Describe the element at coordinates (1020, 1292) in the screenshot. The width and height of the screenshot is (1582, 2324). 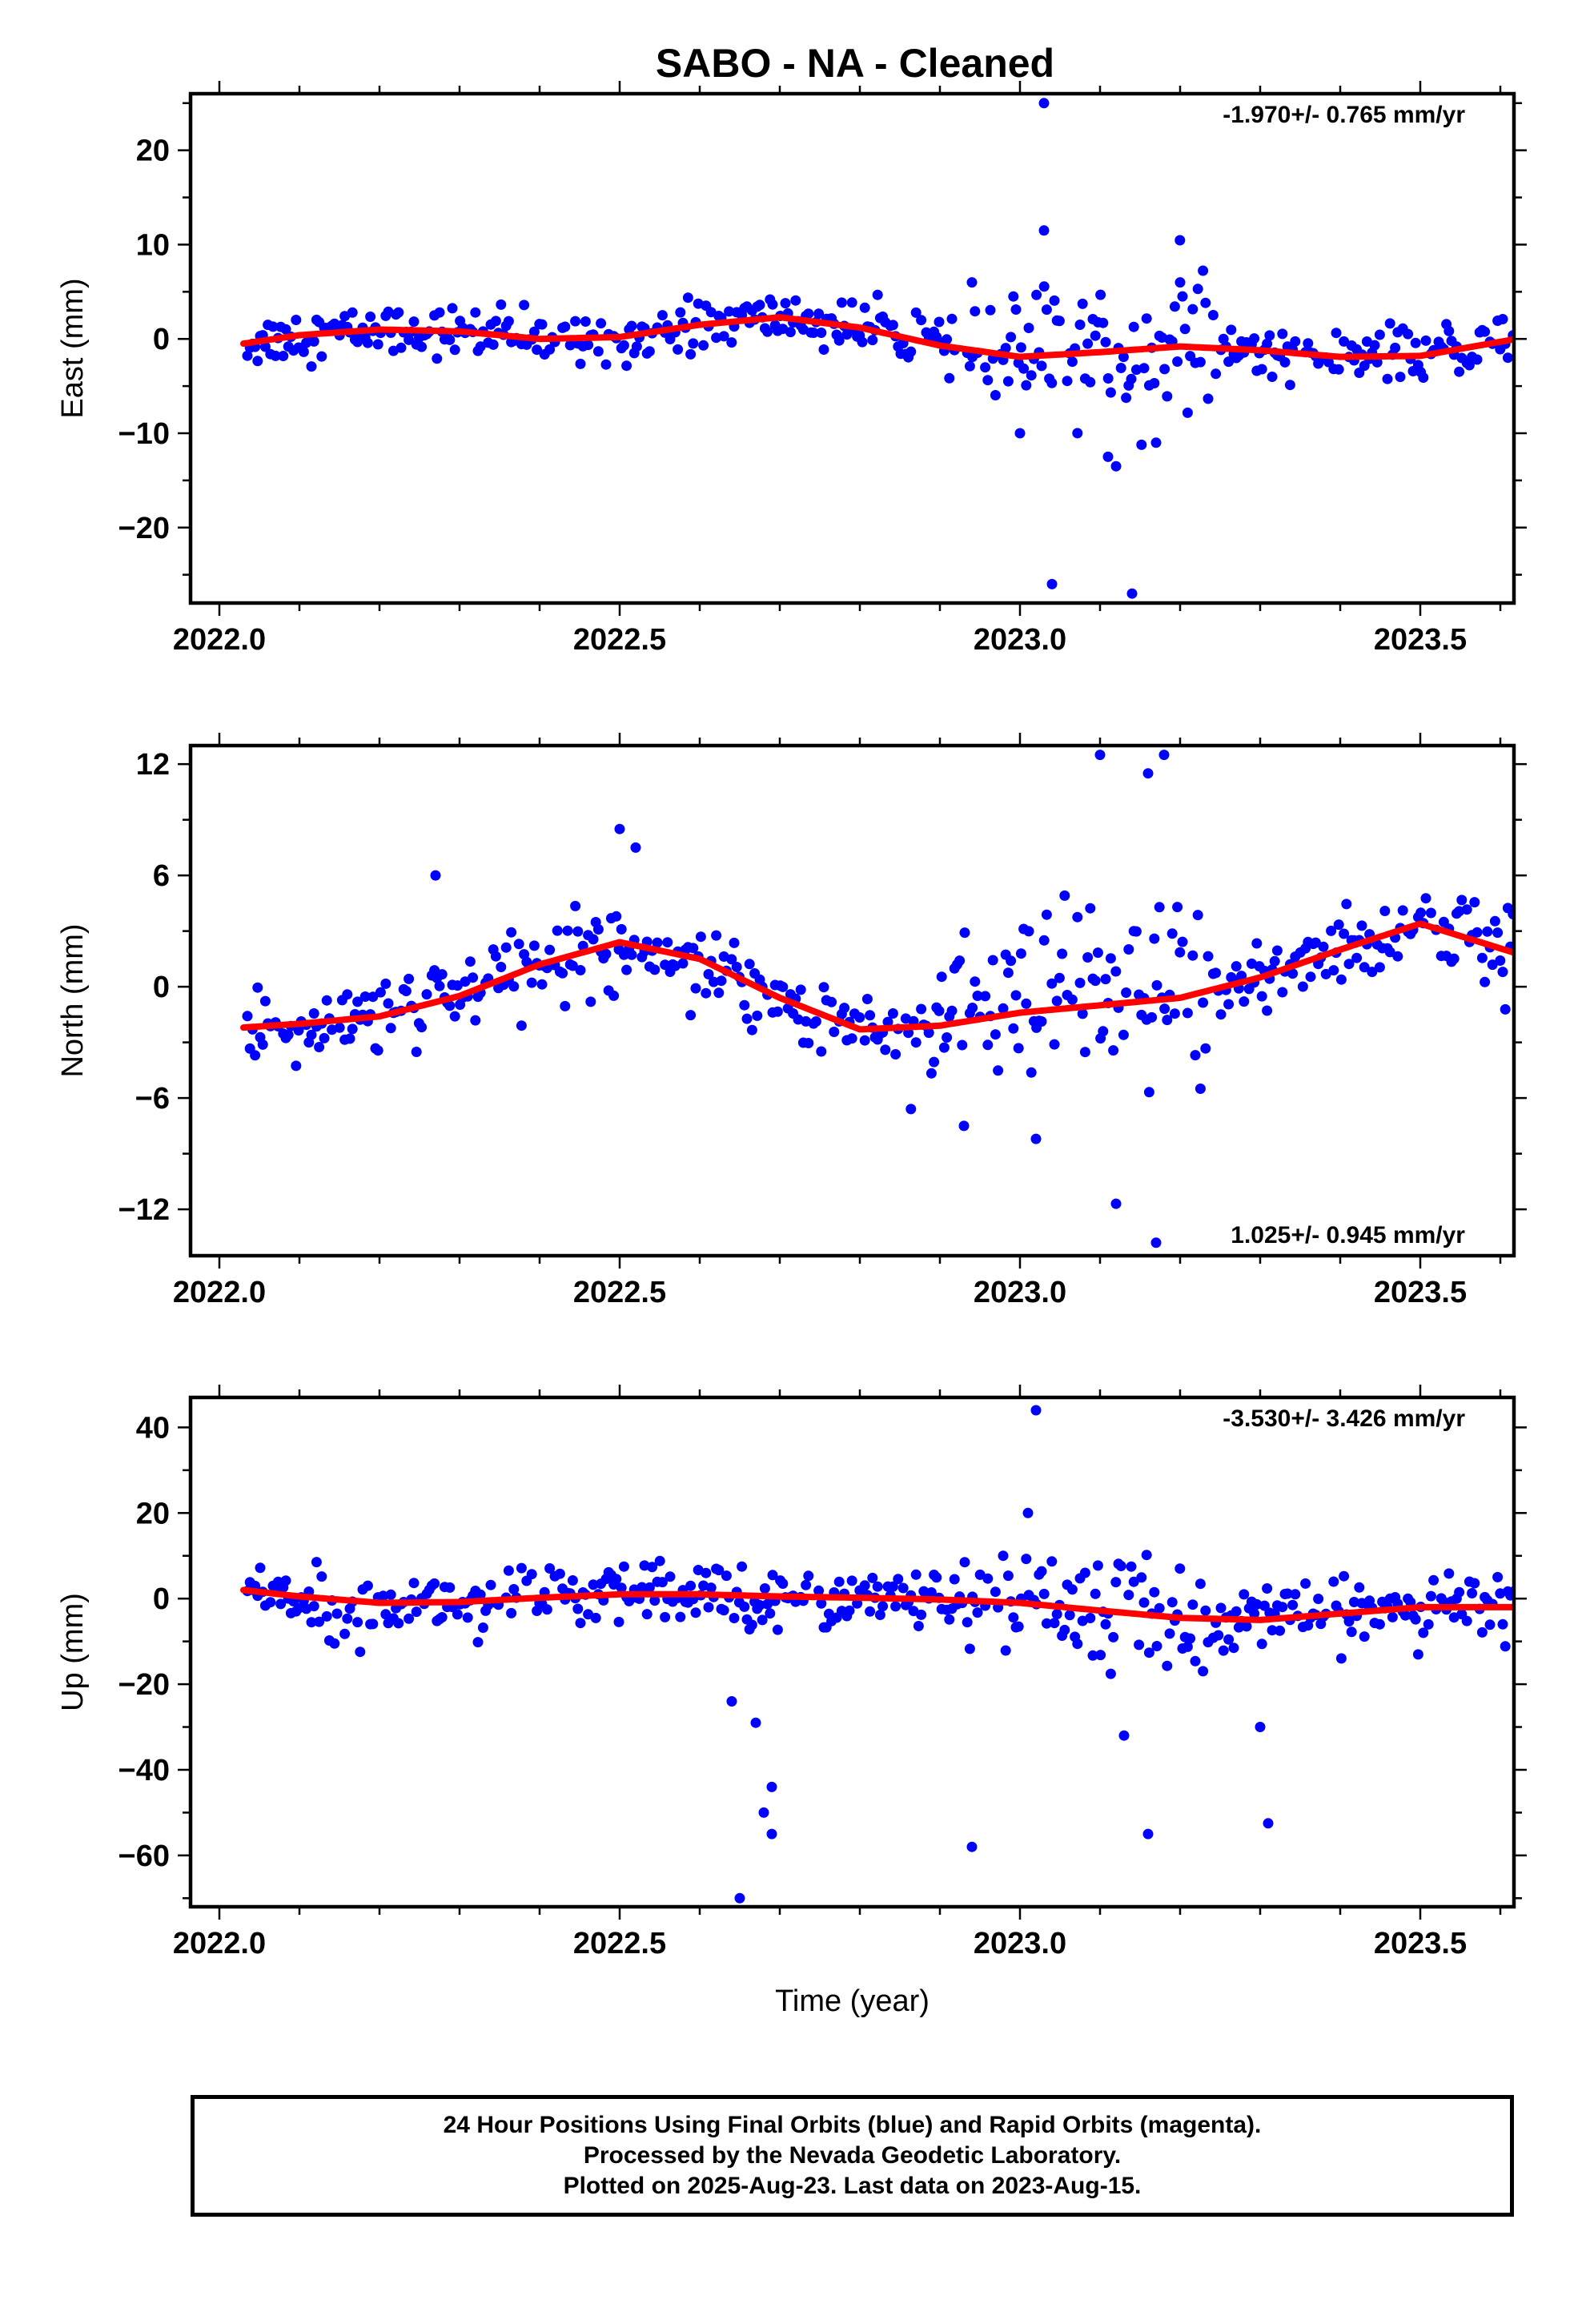
I see `north-x-tick-label: 2023.0` at that location.